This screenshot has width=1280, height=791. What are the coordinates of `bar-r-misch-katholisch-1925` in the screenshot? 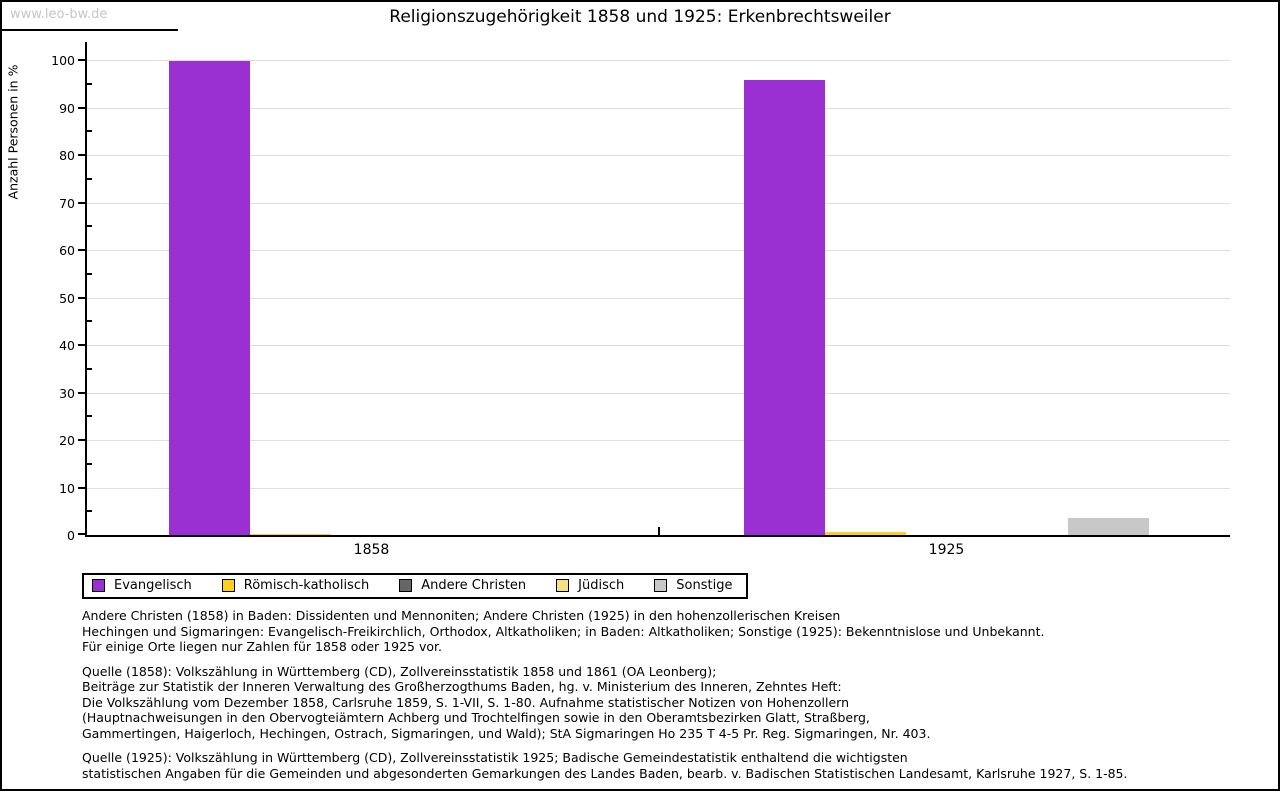 It's located at (865, 533).